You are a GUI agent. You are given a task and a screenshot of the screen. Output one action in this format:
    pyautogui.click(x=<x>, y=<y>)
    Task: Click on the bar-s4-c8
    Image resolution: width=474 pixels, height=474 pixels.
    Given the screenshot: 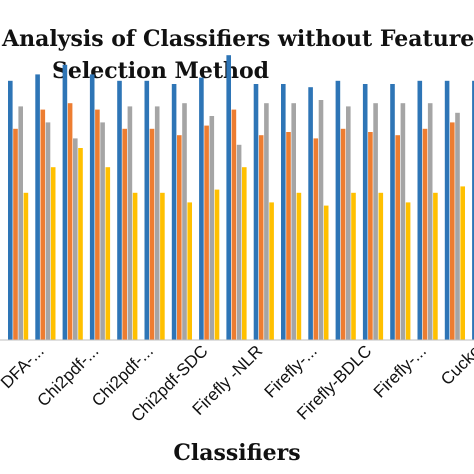 What is the action you would take?
    pyautogui.click(x=217, y=264)
    